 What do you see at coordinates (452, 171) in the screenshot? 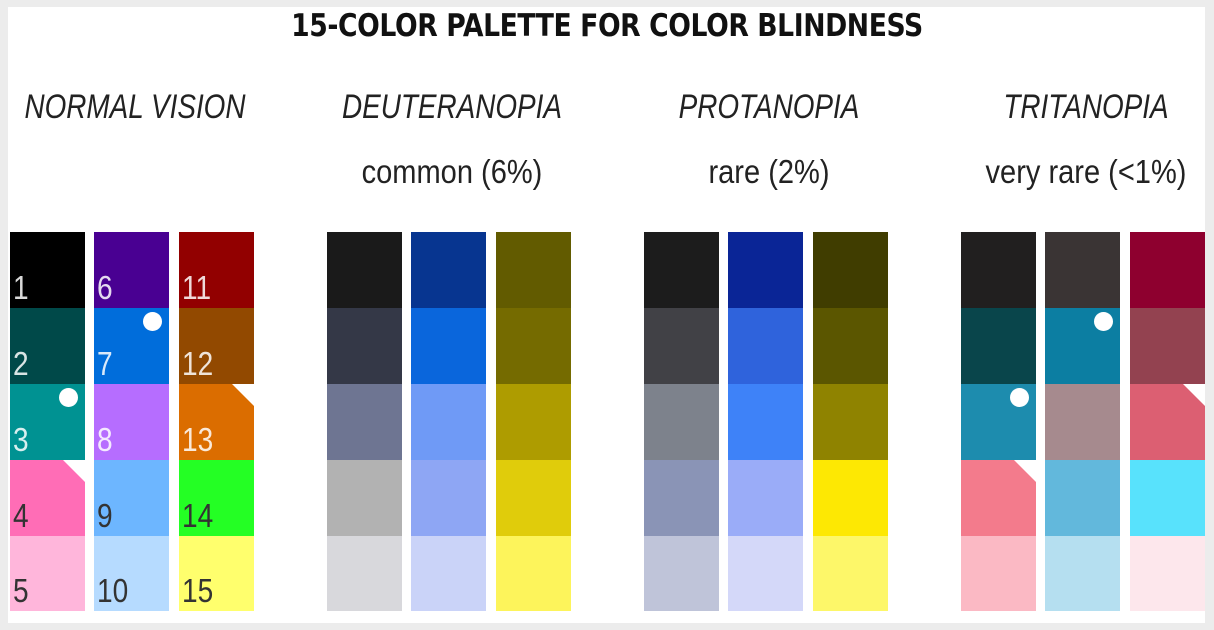
I see `group-prevalence: common (6%)` at bounding box center [452, 171].